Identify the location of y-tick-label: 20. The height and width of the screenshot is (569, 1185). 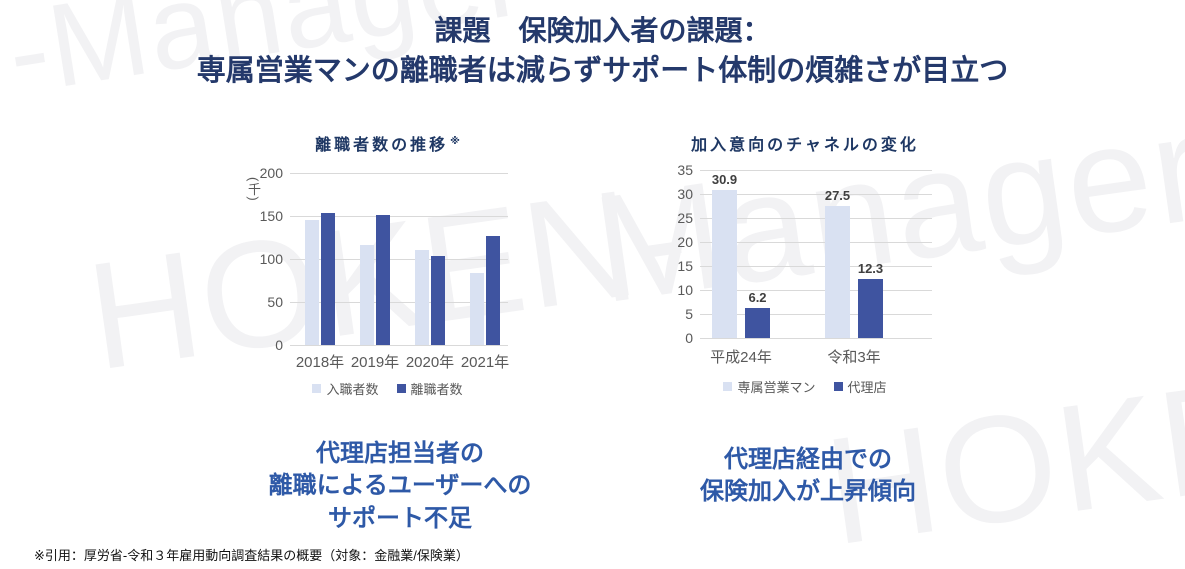
(685, 242).